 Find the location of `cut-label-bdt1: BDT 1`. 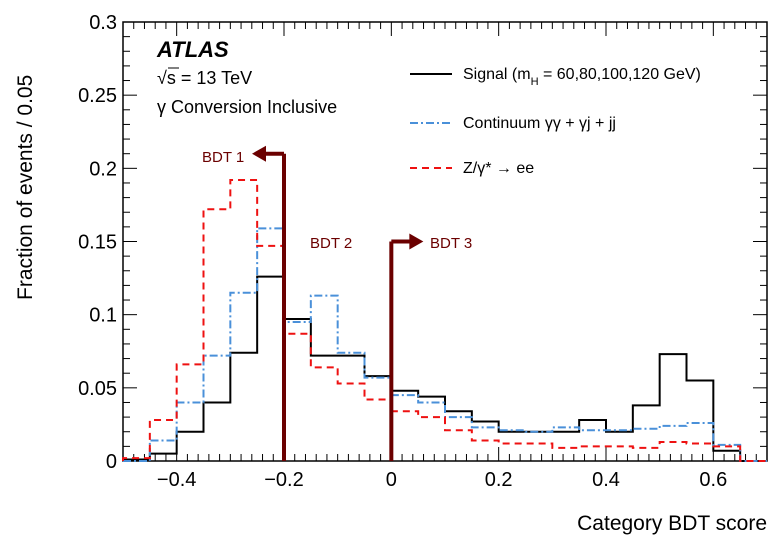

cut-label-bdt1: BDT 1 is located at coordinates (223, 157).